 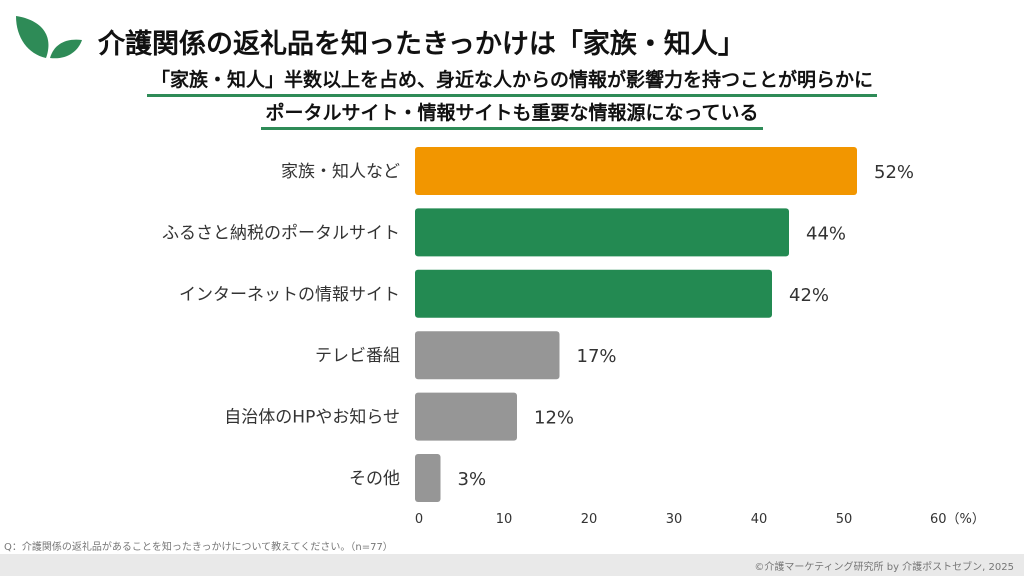 I want to click on subtitle-line-2: ポータルサイト・情報サイトも重要な情報源になっている, so click(x=512, y=114).